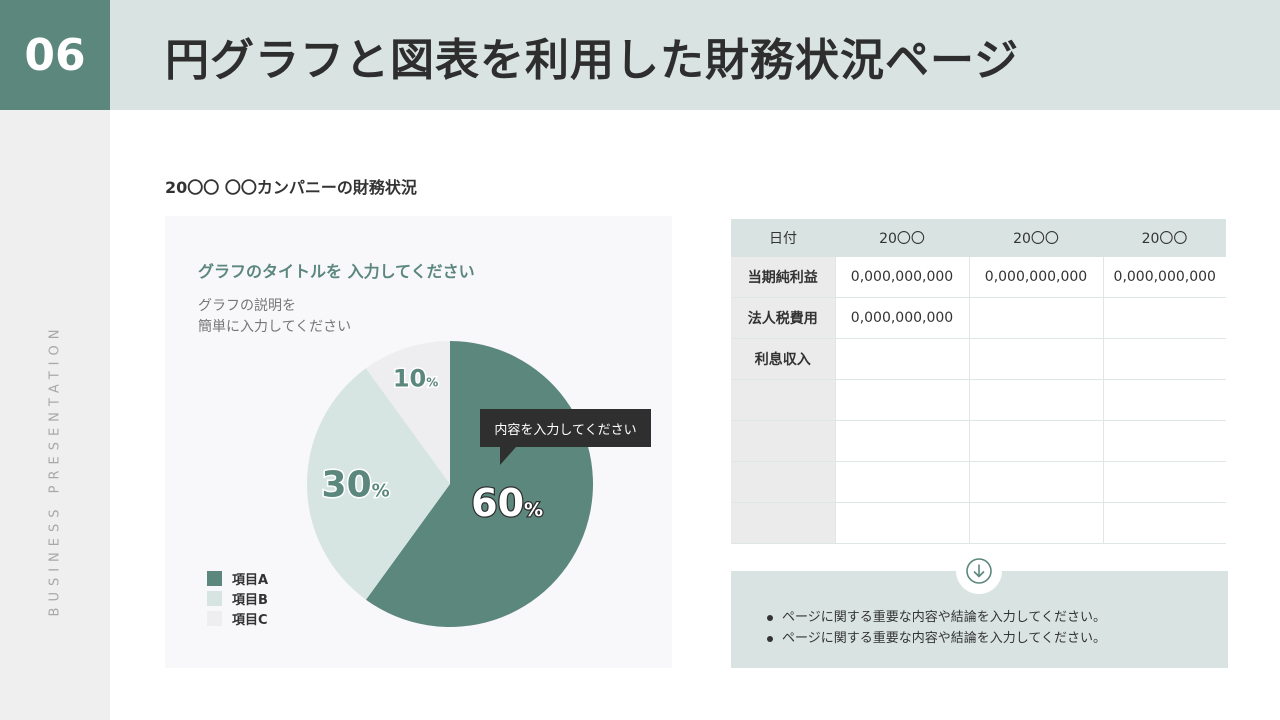 The height and width of the screenshot is (720, 1280). I want to click on chart-legend: 項目A 項目B 項目C, so click(237, 598).